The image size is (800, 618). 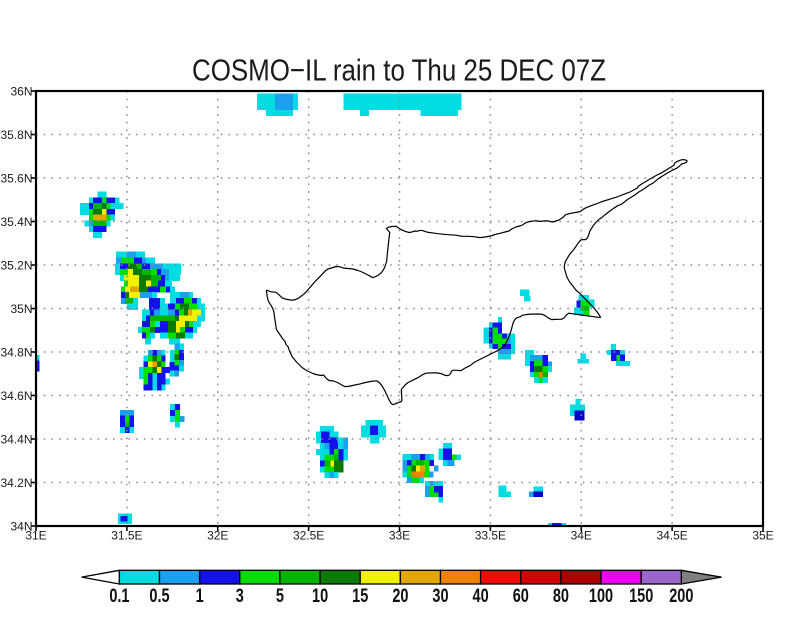 What do you see at coordinates (200, 595) in the screenshot?
I see `svg-text: 1` at bounding box center [200, 595].